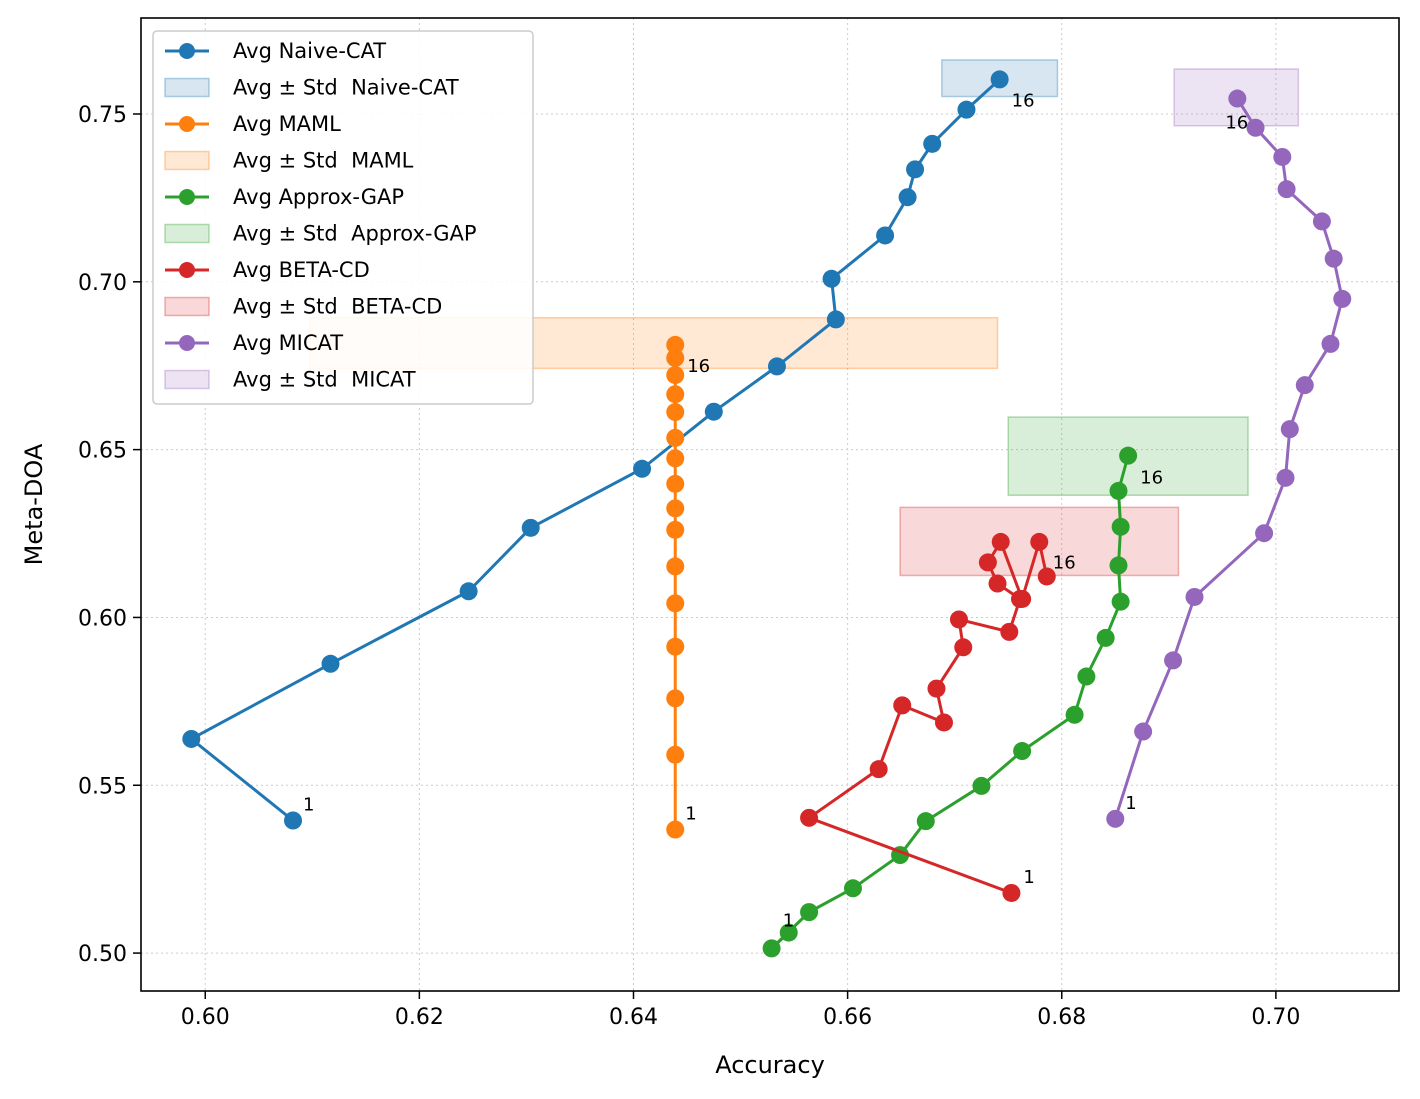 This screenshot has height=1099, width=1420. I want to click on legend-marker-approx-gap, so click(187, 197).